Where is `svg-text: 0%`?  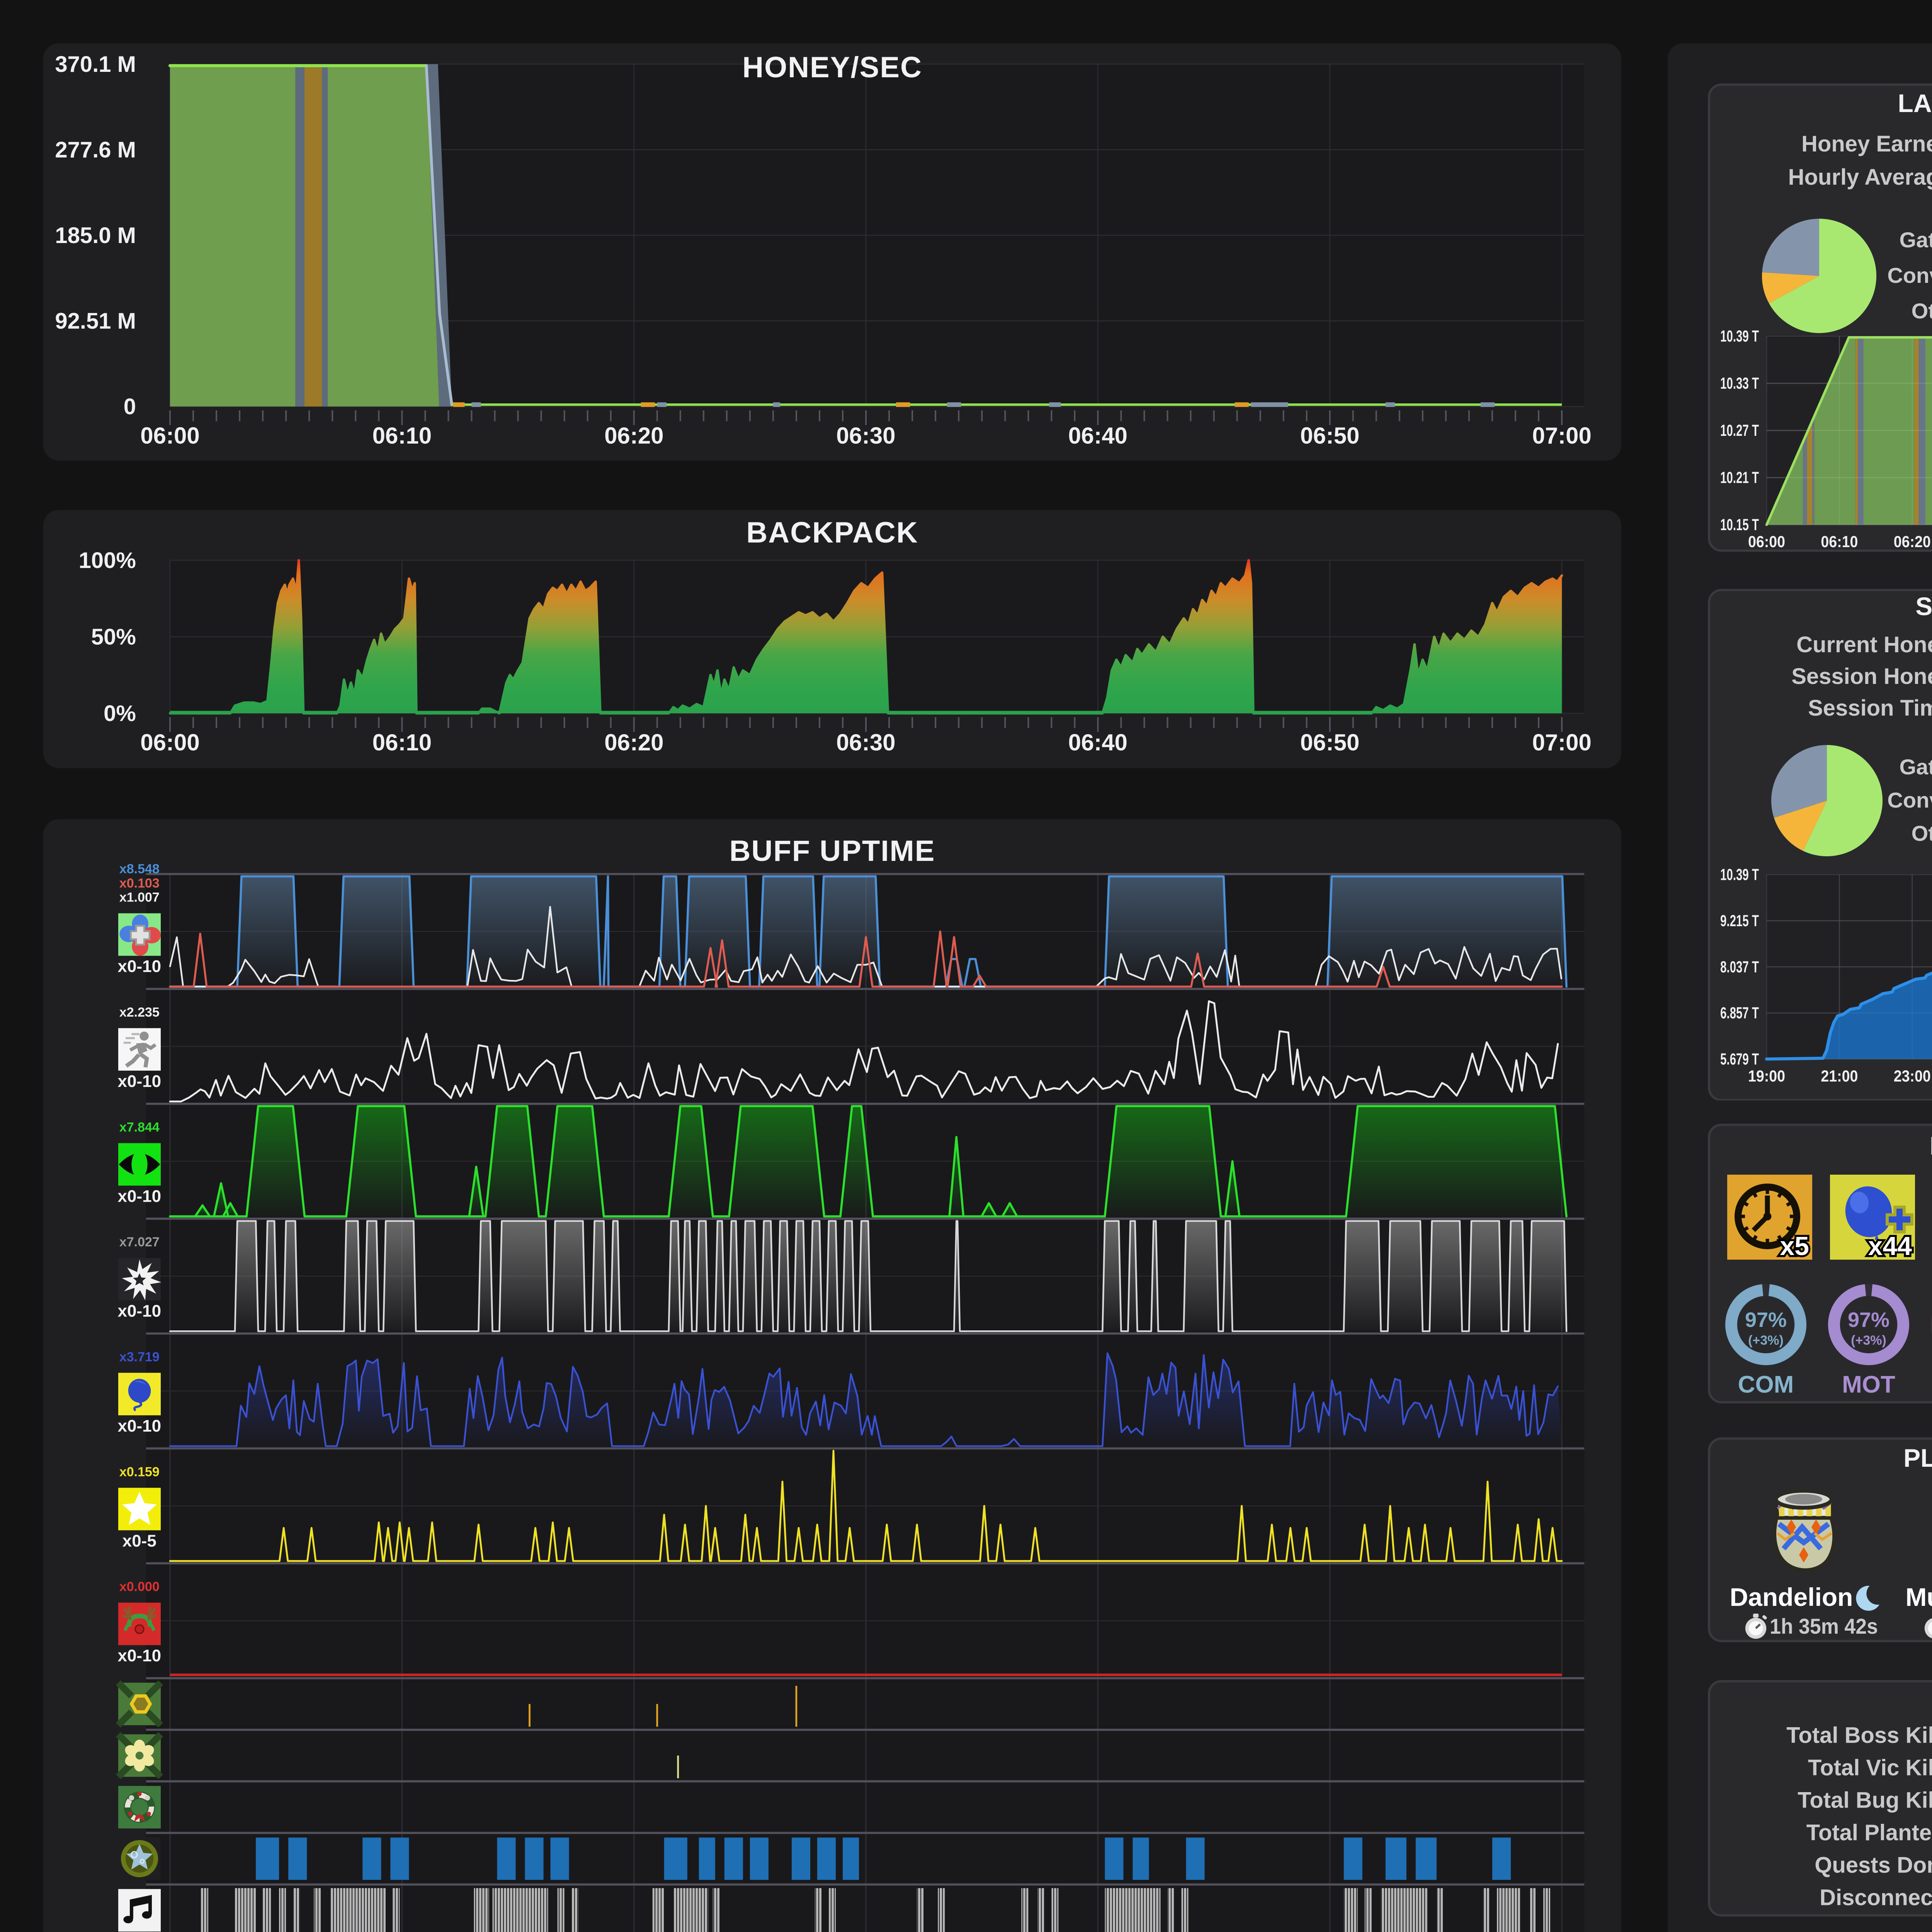 svg-text: 0% is located at coordinates (120, 713).